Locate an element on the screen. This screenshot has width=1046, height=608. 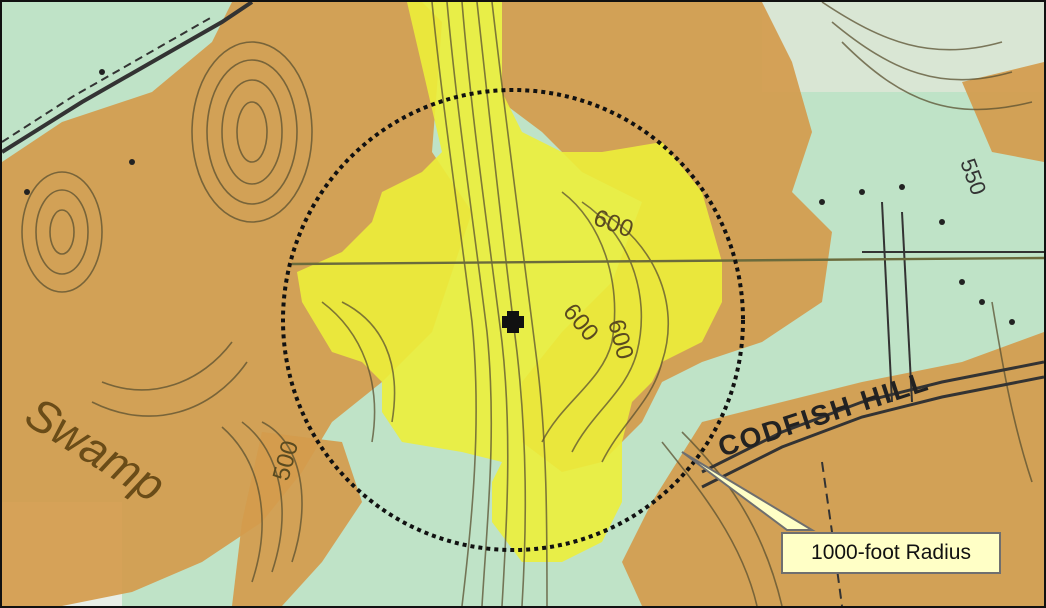
radius-callout: 1000-foot Radius is located at coordinates (891, 553).